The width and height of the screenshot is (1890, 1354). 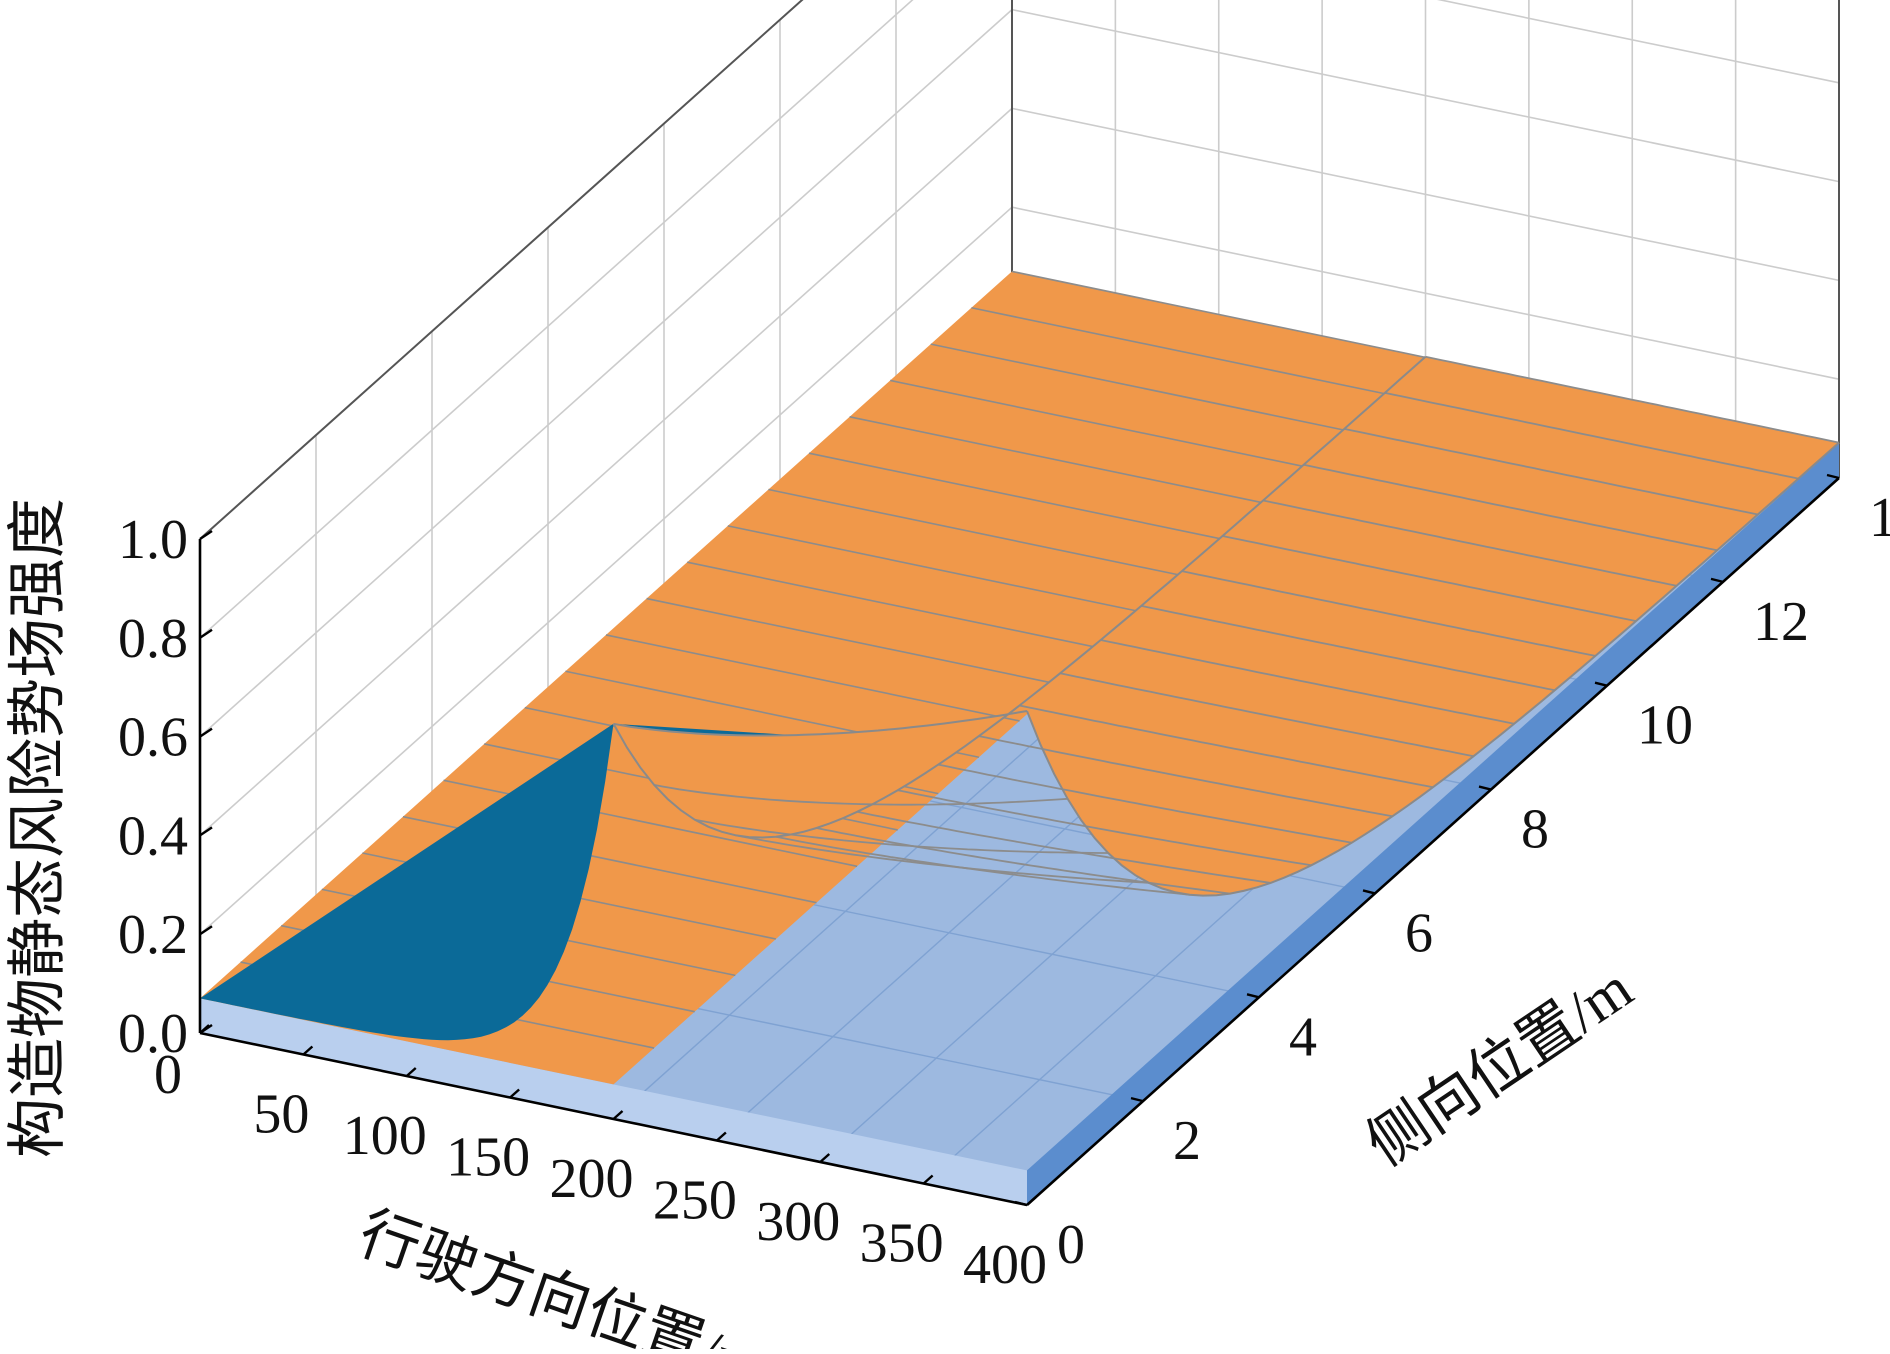 I want to click on x-tick-label: 0, so click(x=168, y=1075).